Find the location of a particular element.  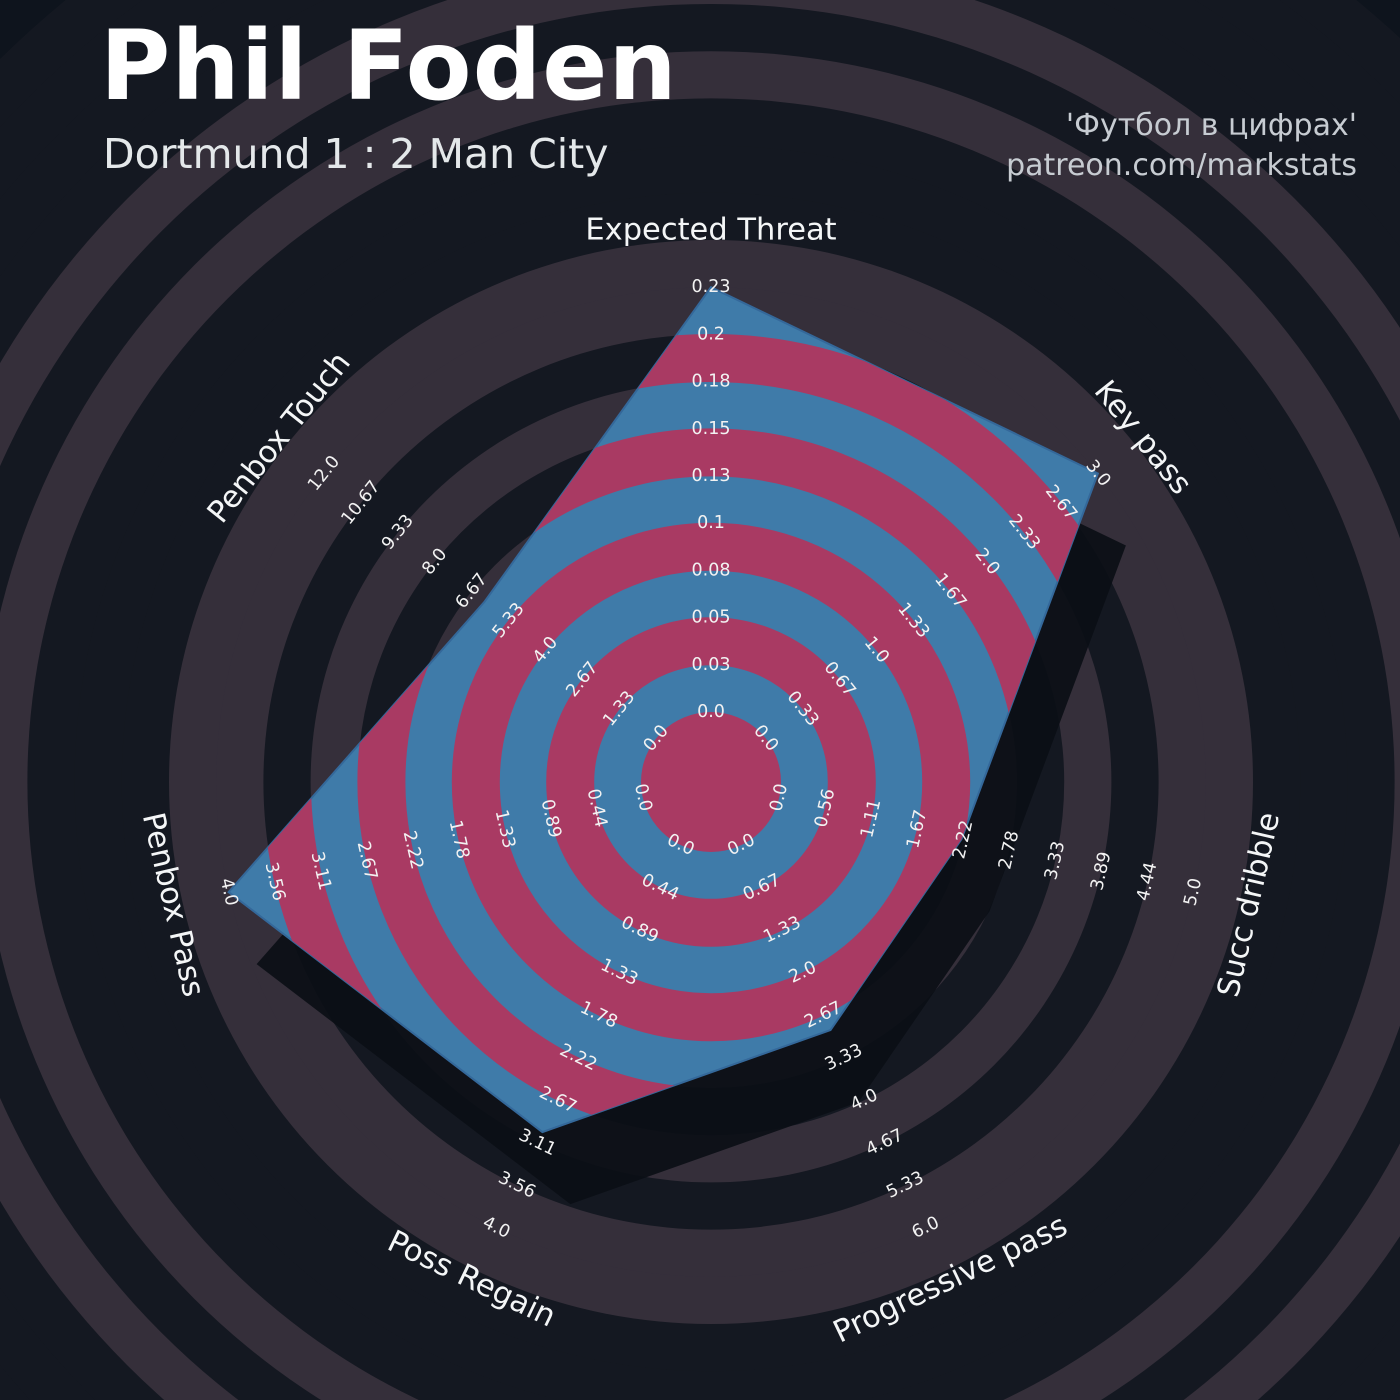

match-score-subtitle: Dortmund 1 : 2 Man City is located at coordinates (356, 154).